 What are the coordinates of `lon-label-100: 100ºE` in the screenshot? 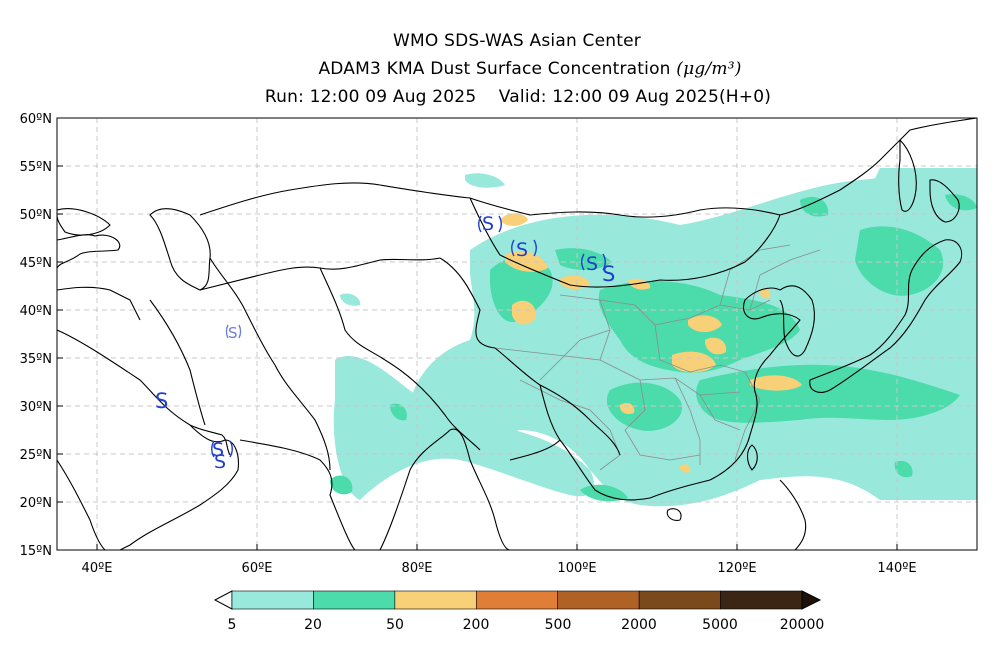 It's located at (576, 568).